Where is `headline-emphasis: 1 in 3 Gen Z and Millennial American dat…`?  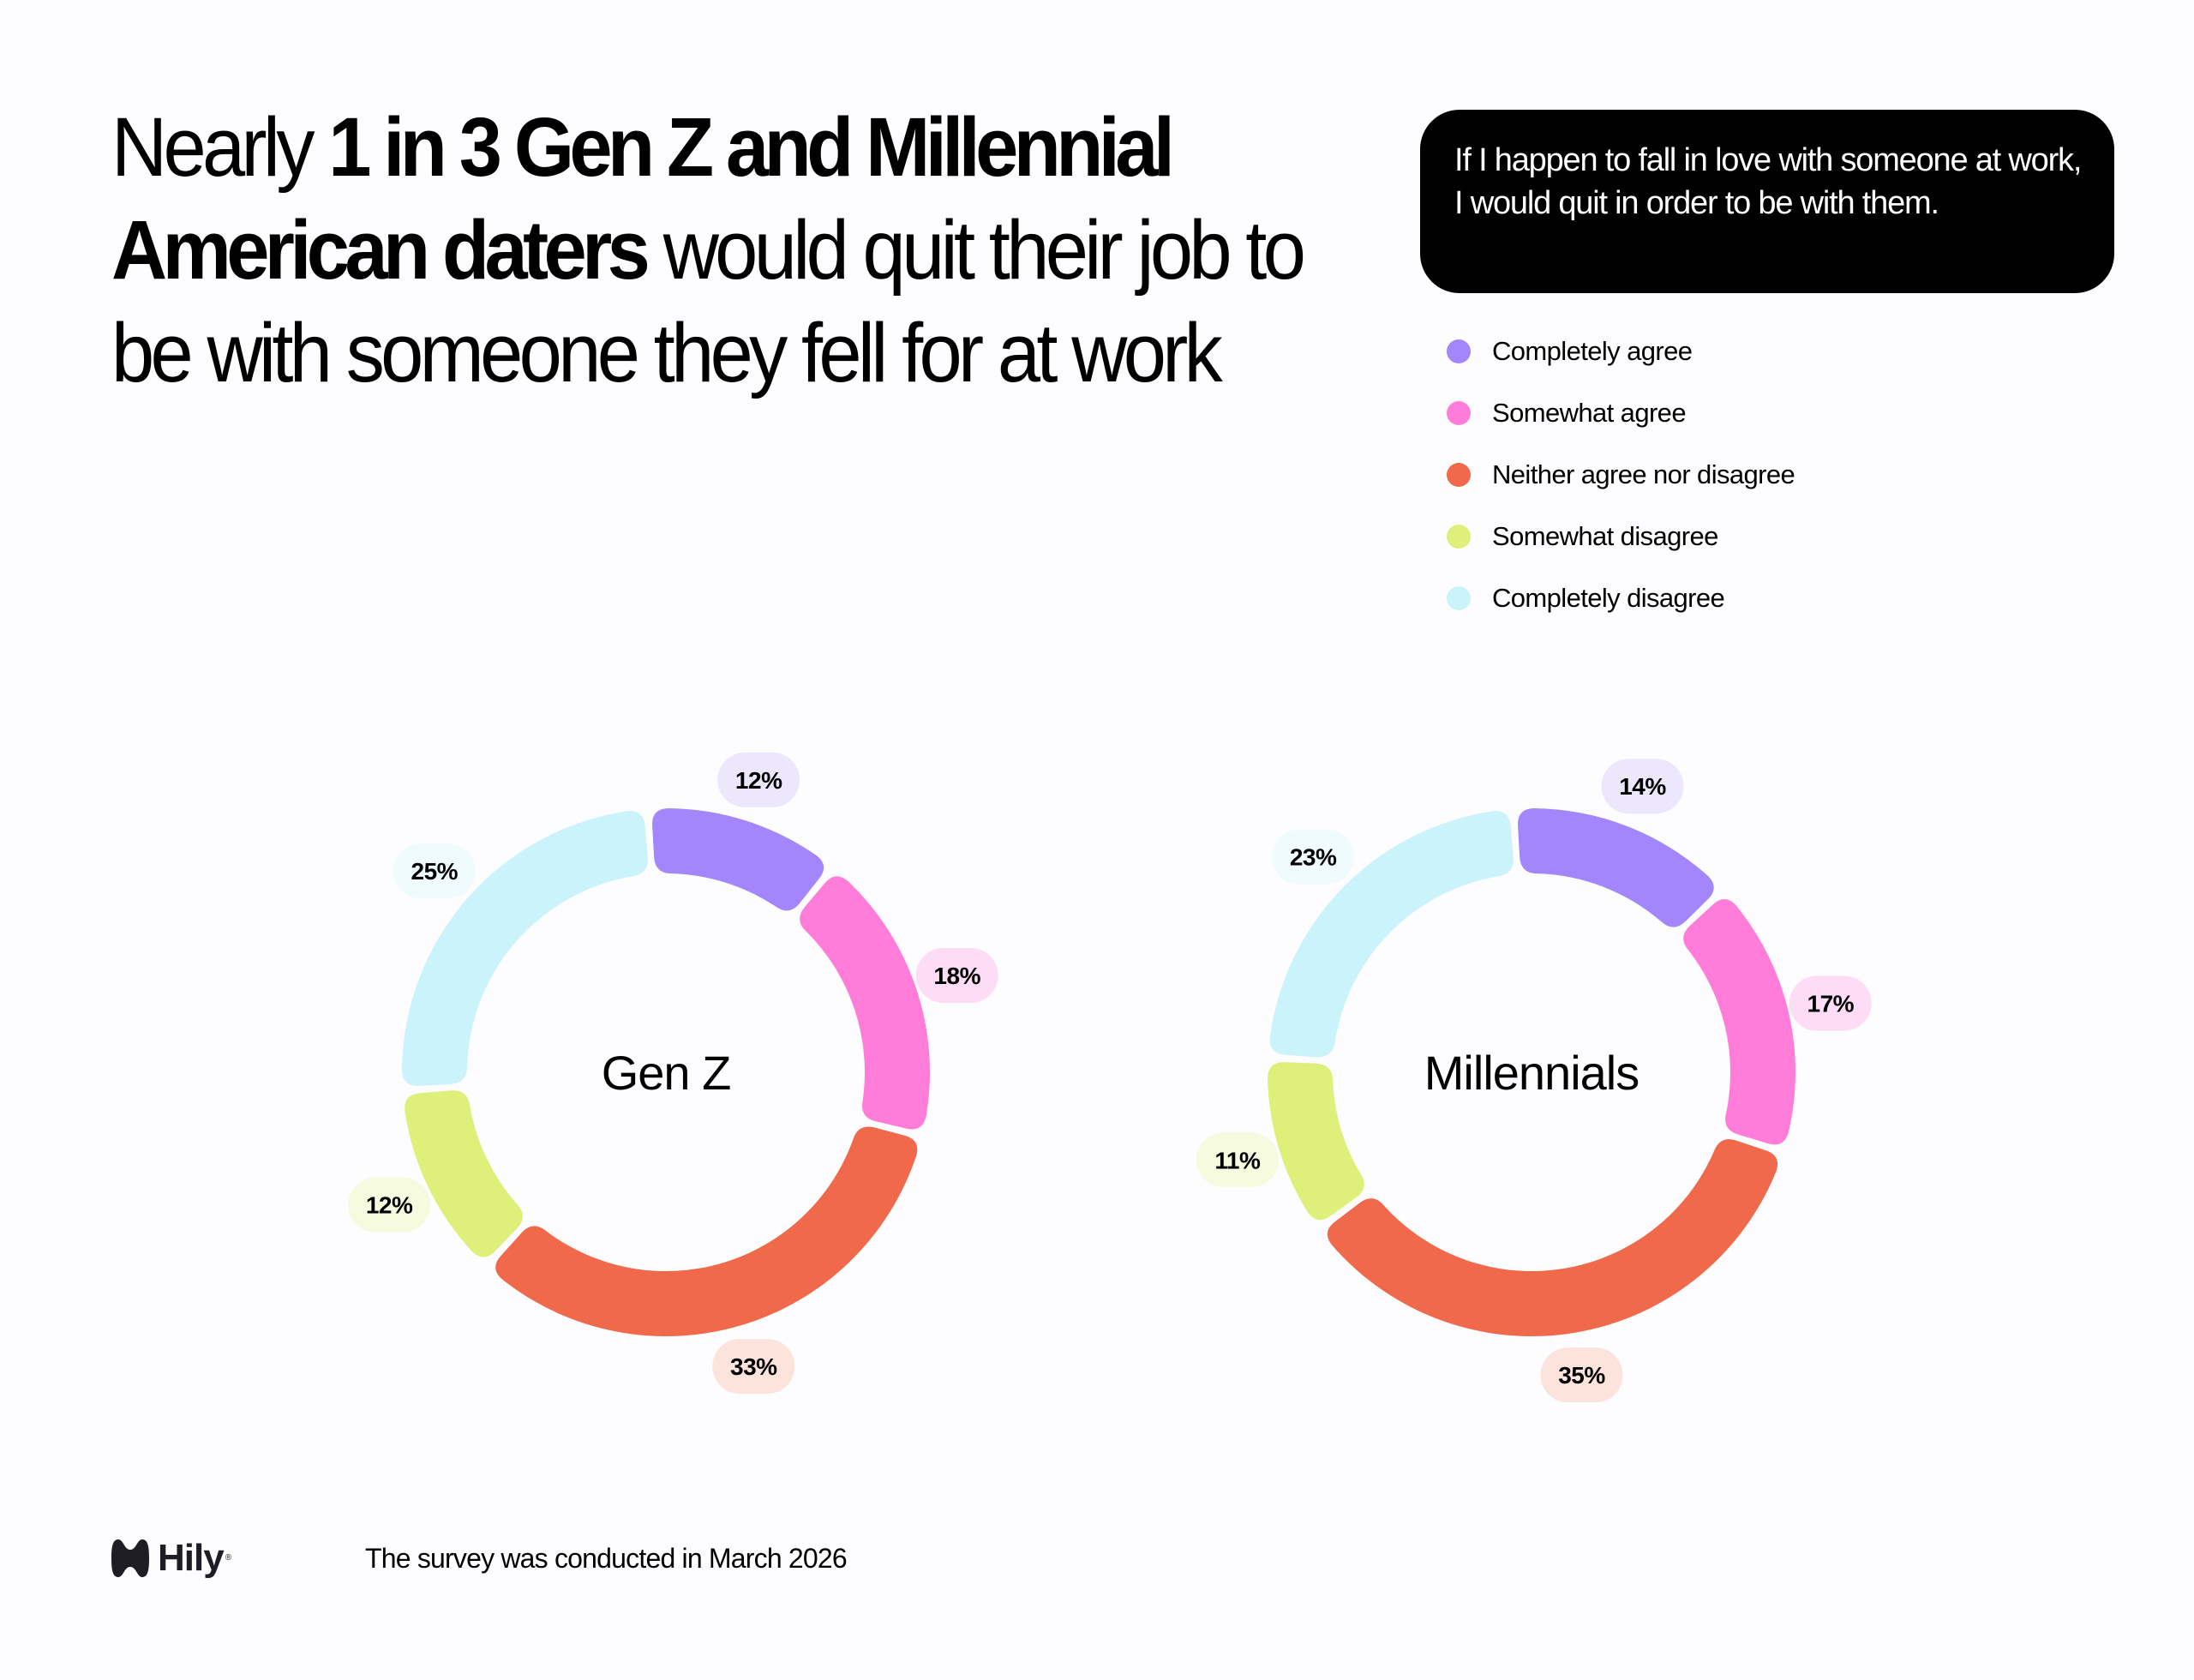 headline-emphasis: 1 in 3 Gen Z and Millennial American dat… is located at coordinates (643, 198).